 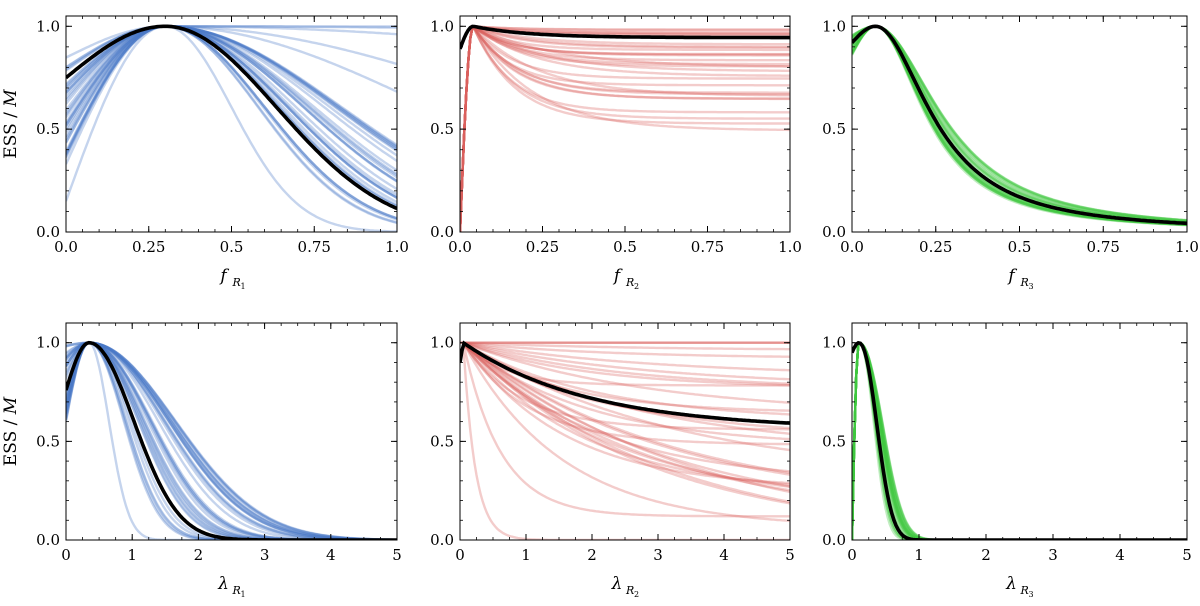 I want to click on panel-top-middle: 0.0 0.25 0.5 0.75 1.0 0.0 0.5 1.0 f R 2, so click(x=616, y=153).